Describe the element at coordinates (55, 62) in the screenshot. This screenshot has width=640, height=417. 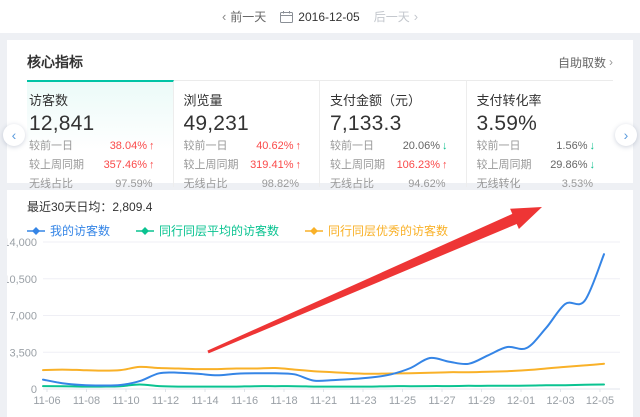
I see `core-metrics-title: 核心指标` at that location.